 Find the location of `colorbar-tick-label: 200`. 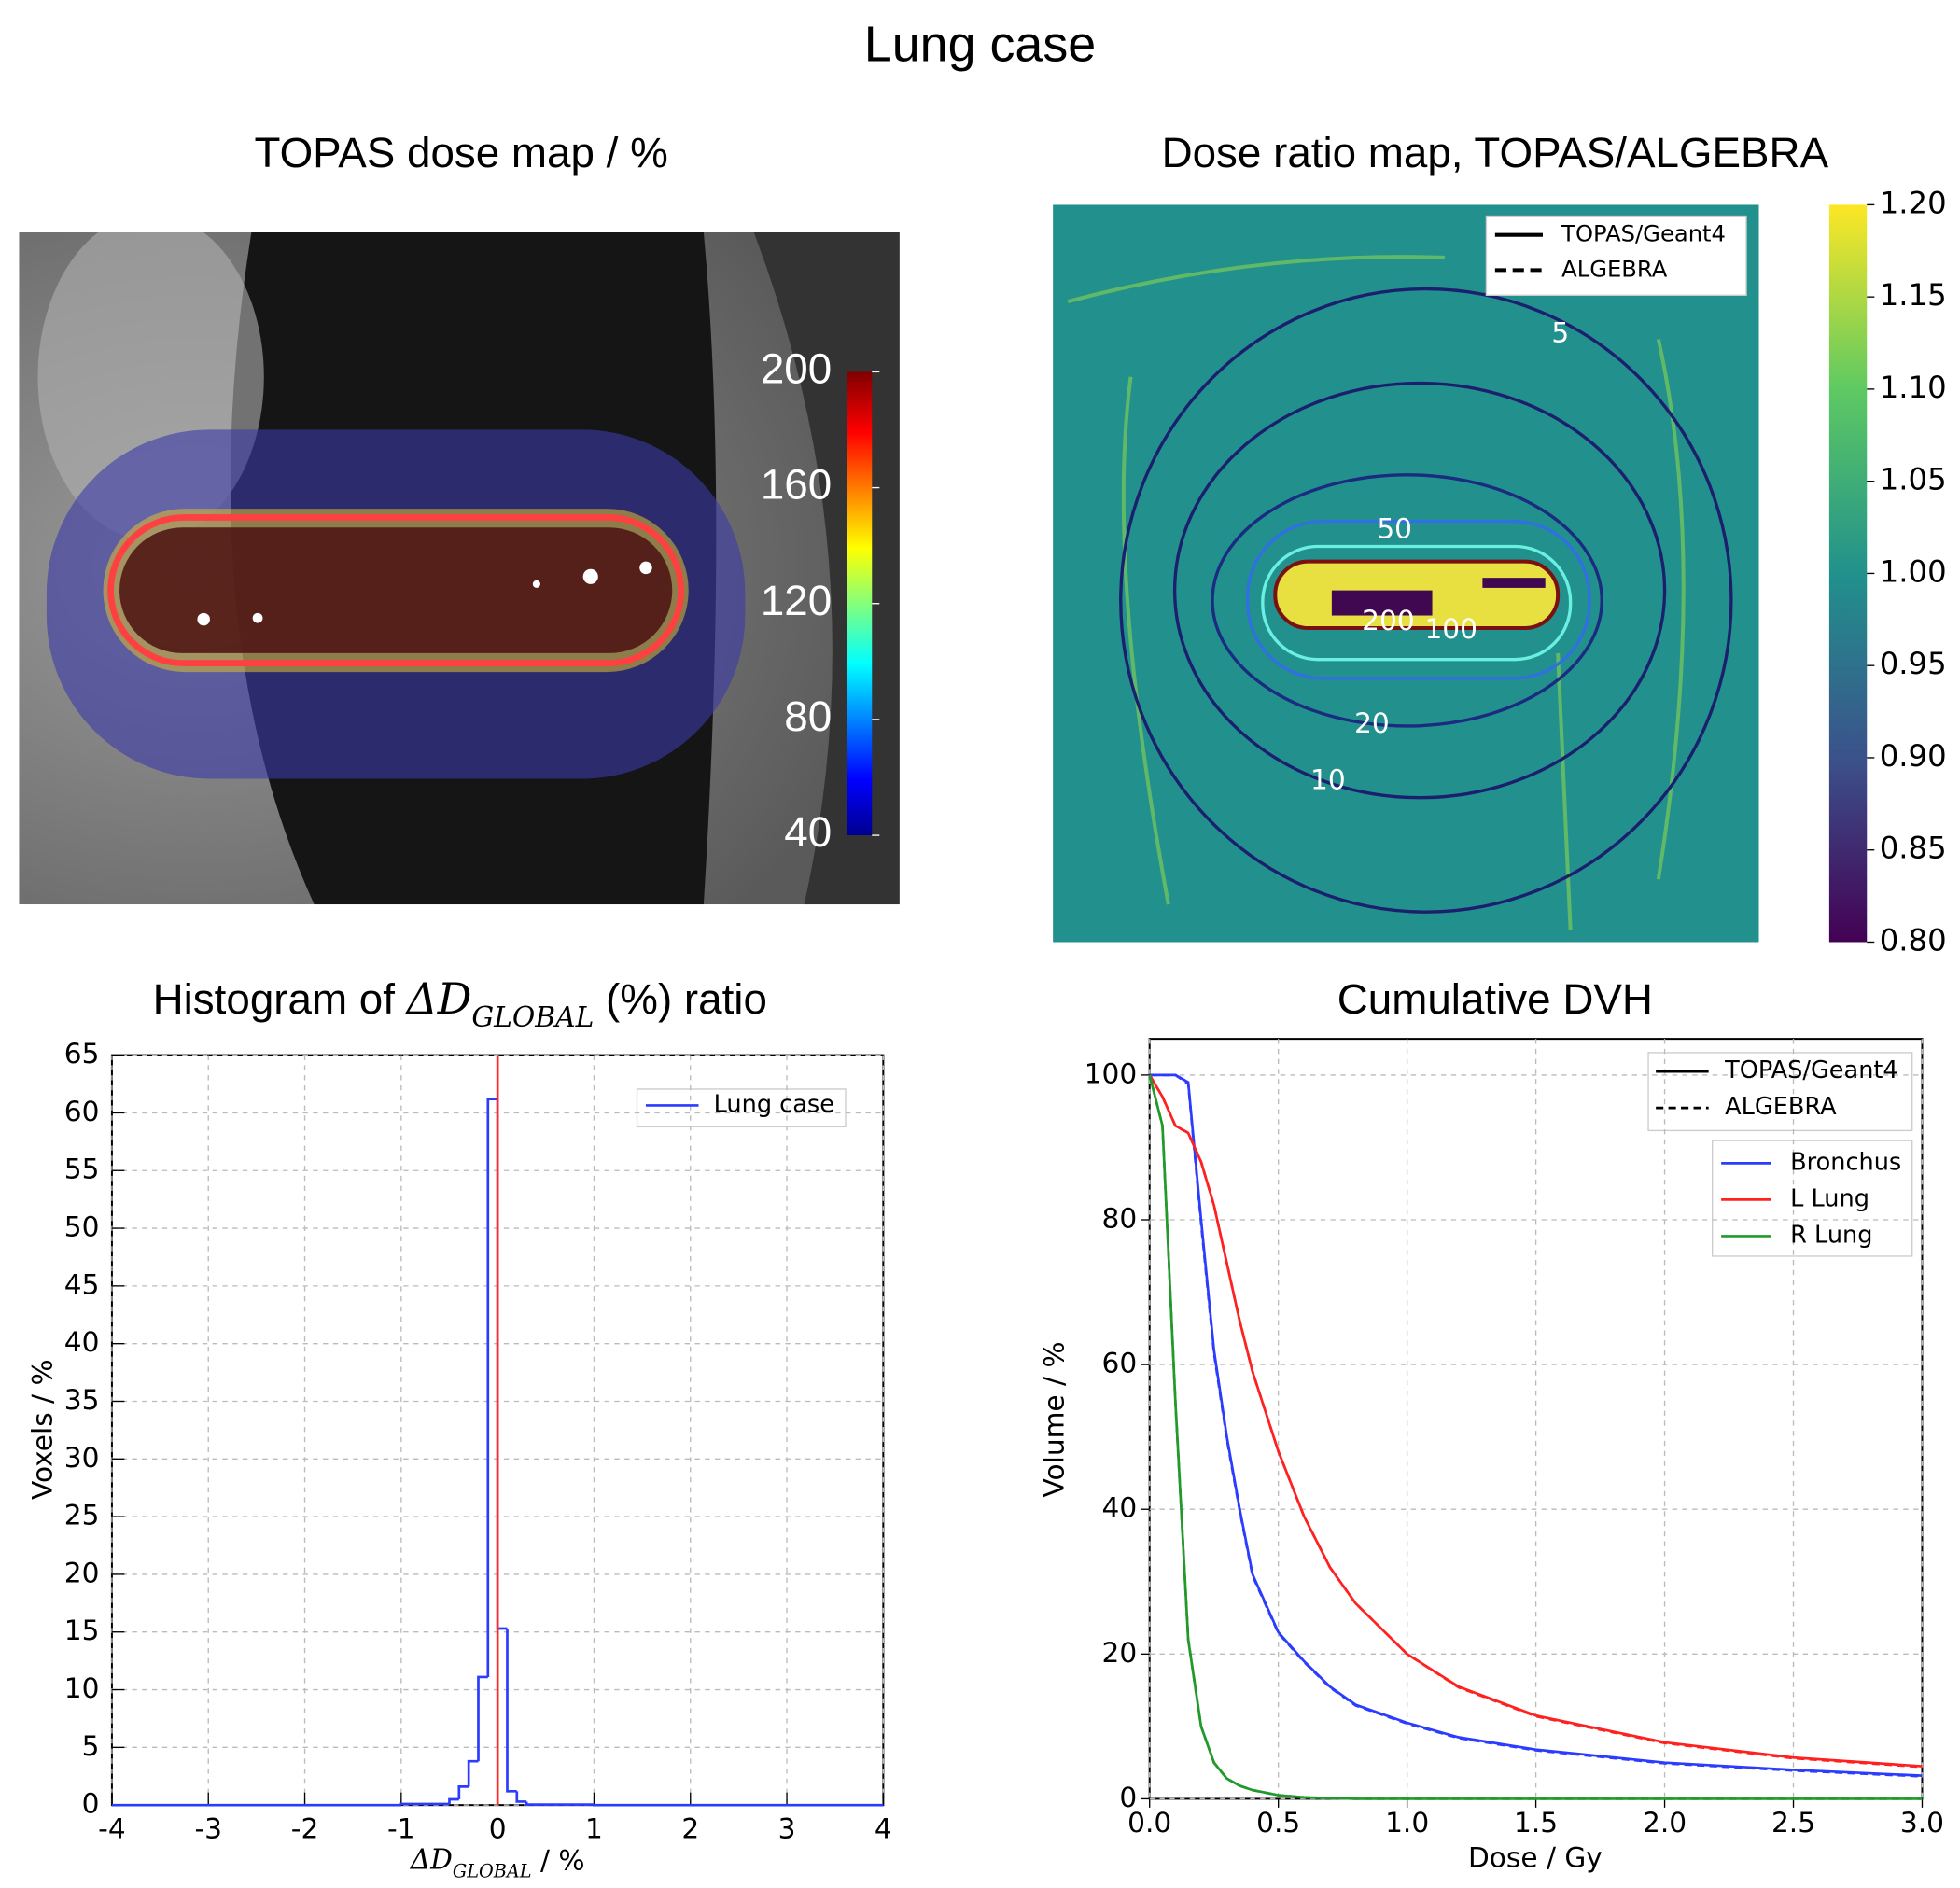

colorbar-tick-label: 200 is located at coordinates (796, 369).